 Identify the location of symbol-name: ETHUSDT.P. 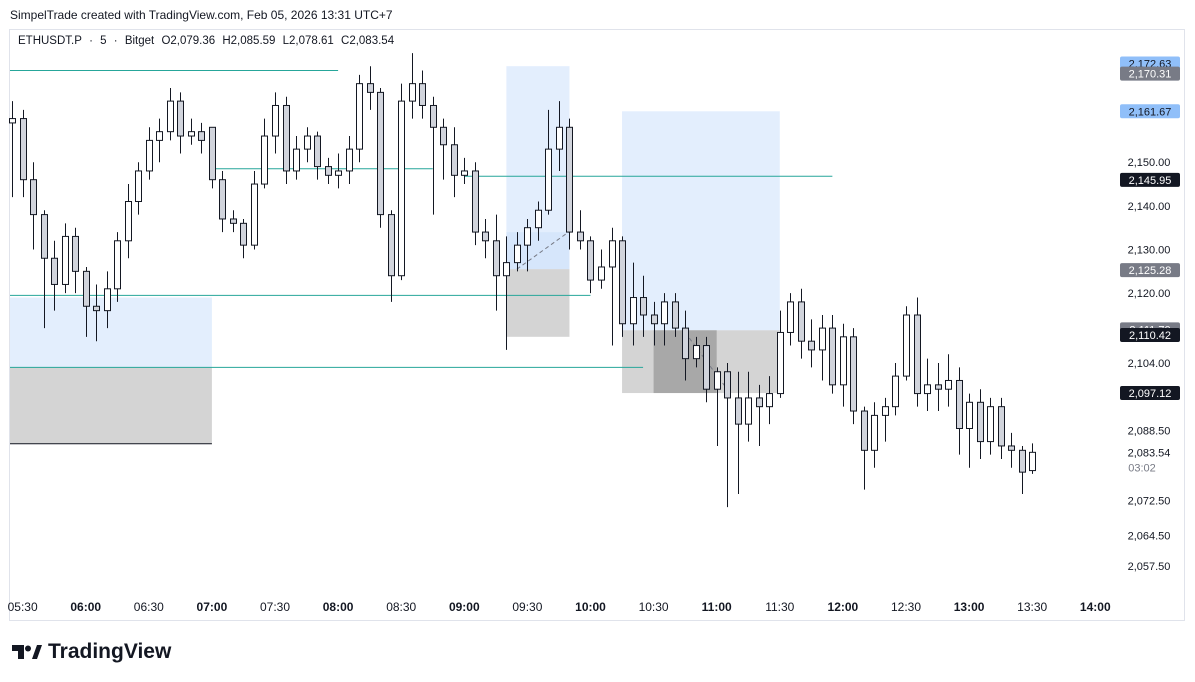
(50, 41).